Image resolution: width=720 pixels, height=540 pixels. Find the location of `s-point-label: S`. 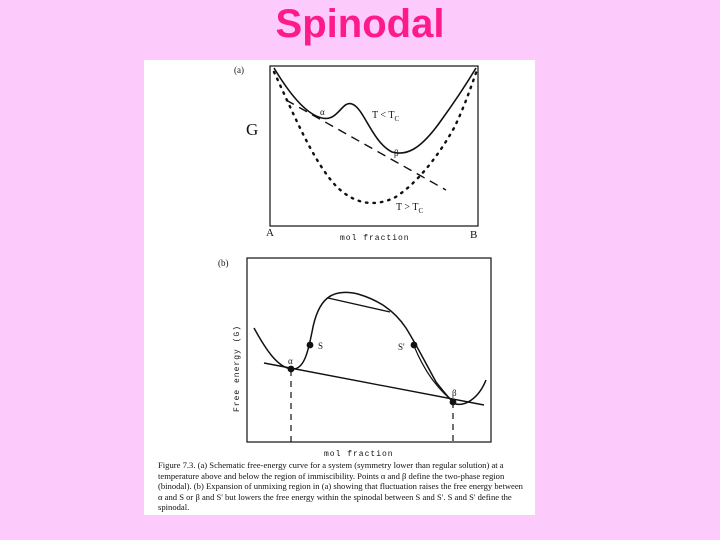

s-point-label: S is located at coordinates (320, 346).